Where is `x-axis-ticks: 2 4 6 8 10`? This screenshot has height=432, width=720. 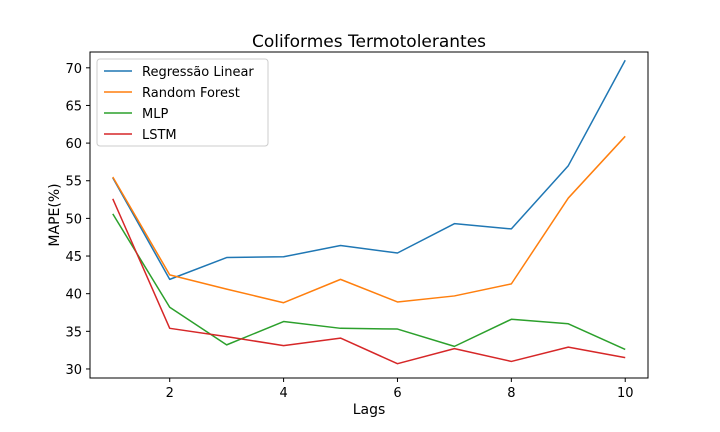 x-axis-ticks: 2 4 6 8 10 is located at coordinates (400, 389).